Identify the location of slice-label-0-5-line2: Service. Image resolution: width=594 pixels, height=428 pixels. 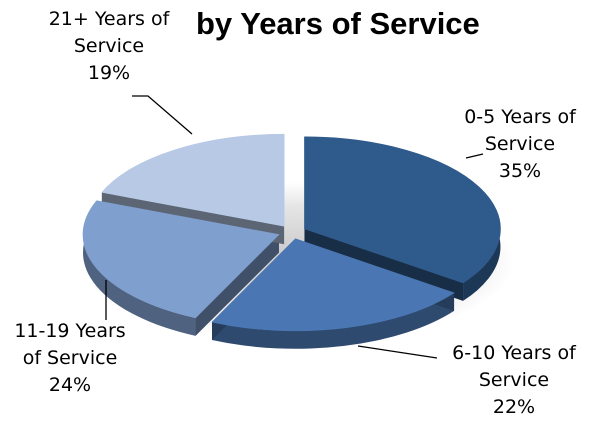
(520, 144).